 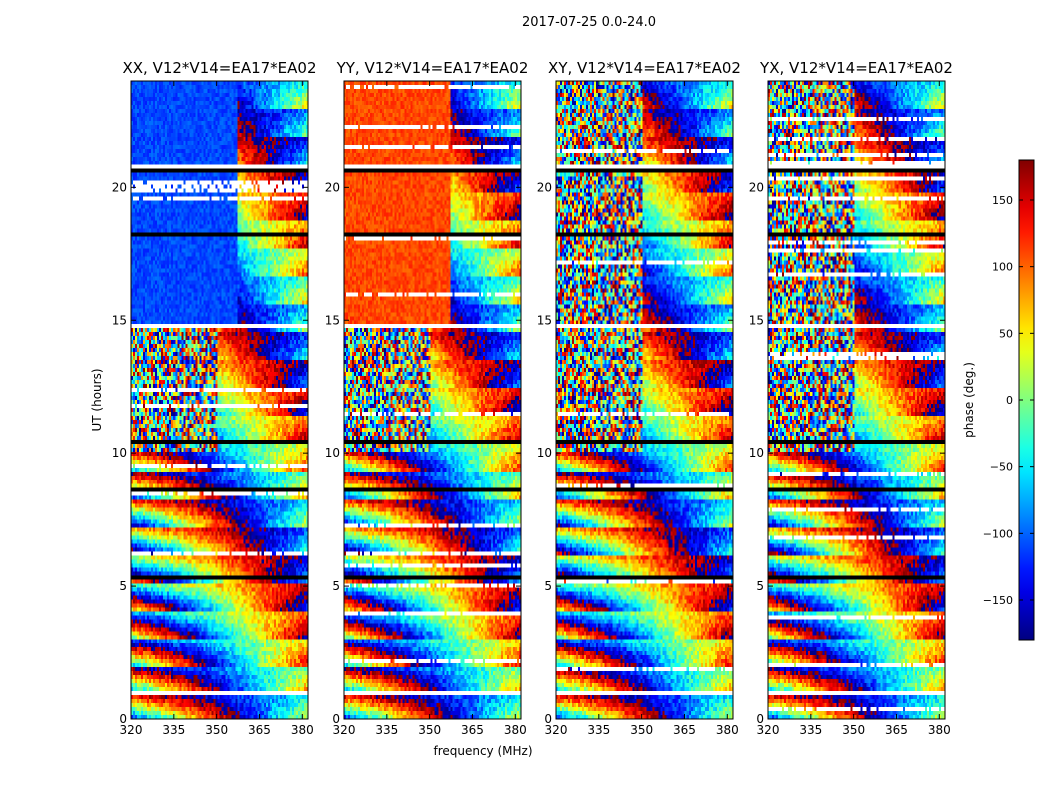 I want to click on colorbar-tick-label: −150, so click(x=998, y=600).